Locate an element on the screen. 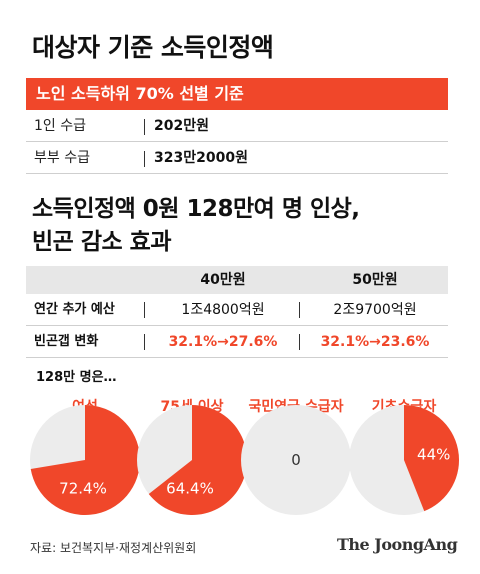 The height and width of the screenshot is (574, 480). criteria-label: 1인 수급 is located at coordinates (60, 126).